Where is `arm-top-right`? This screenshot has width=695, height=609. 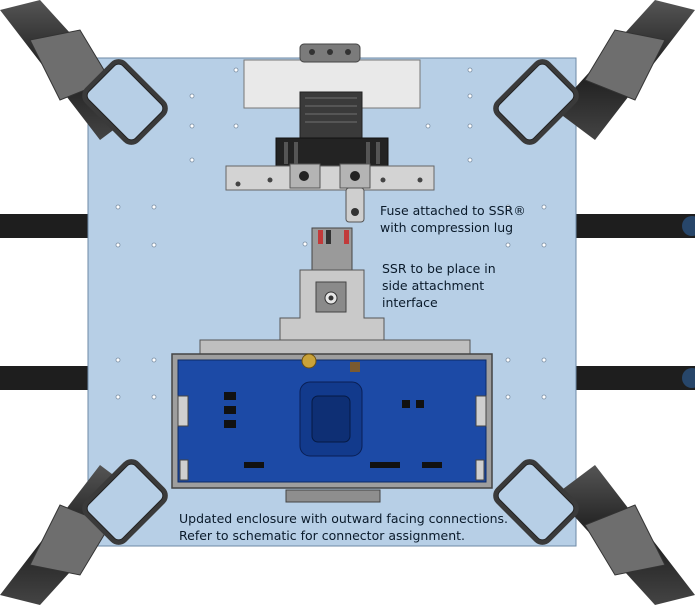
arm-top-right is located at coordinates (594, 72).